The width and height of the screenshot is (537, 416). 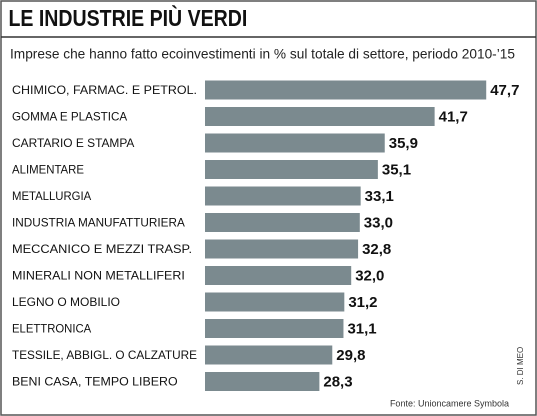 I want to click on value-label: 32,8, so click(x=376, y=249).